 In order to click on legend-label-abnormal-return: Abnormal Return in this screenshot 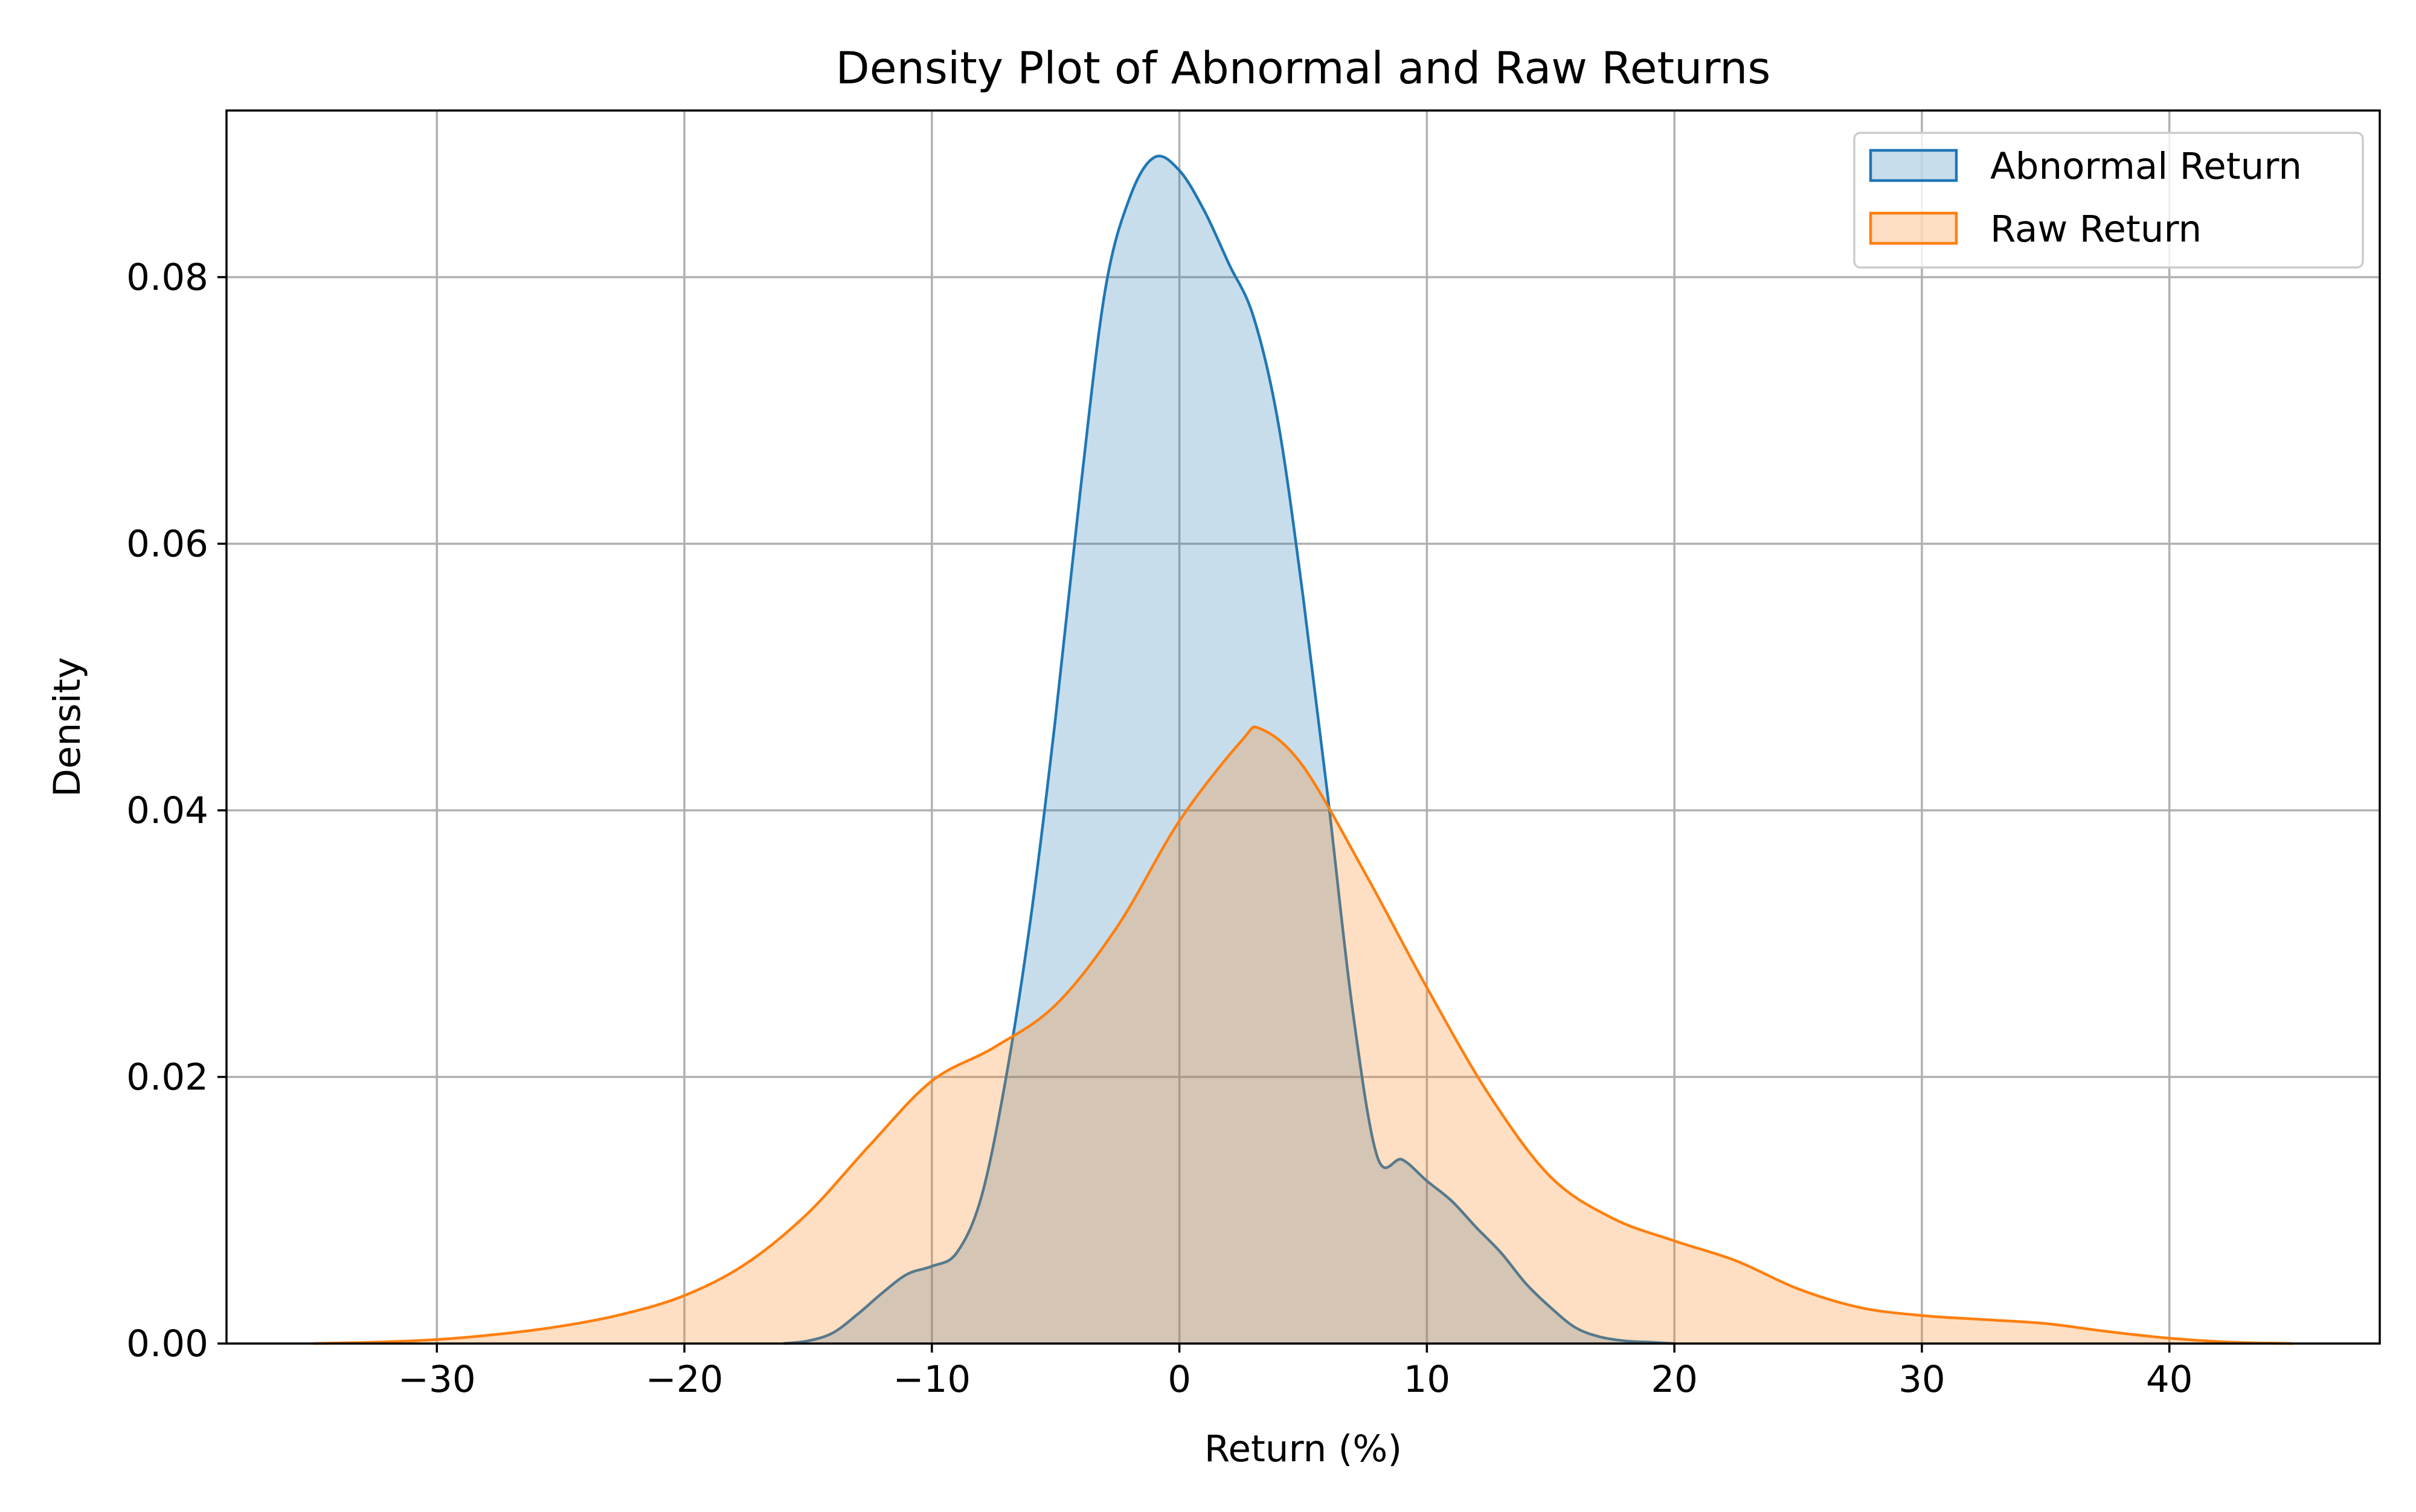, I will do `click(2146, 166)`.